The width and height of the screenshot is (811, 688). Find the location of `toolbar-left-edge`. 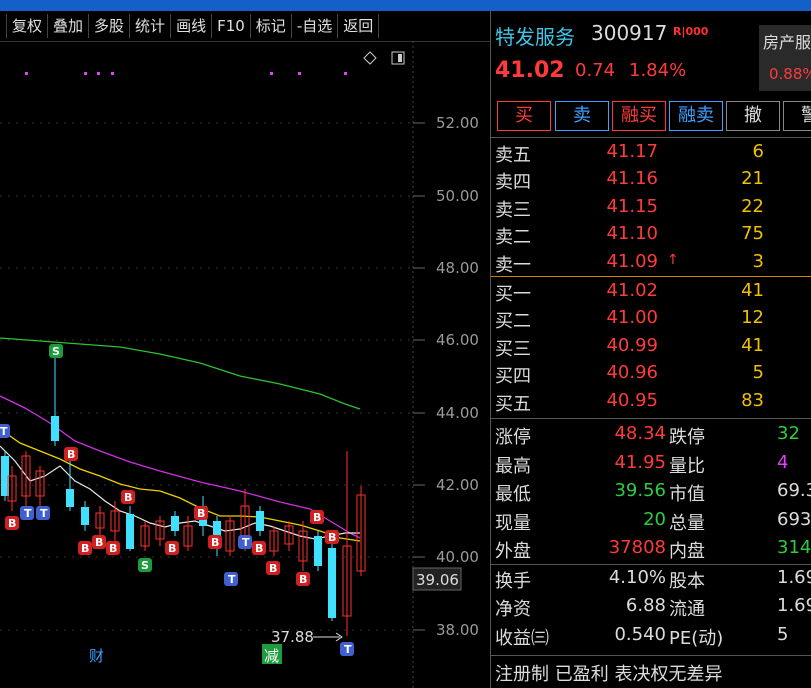

toolbar-left-edge is located at coordinates (3, 26).